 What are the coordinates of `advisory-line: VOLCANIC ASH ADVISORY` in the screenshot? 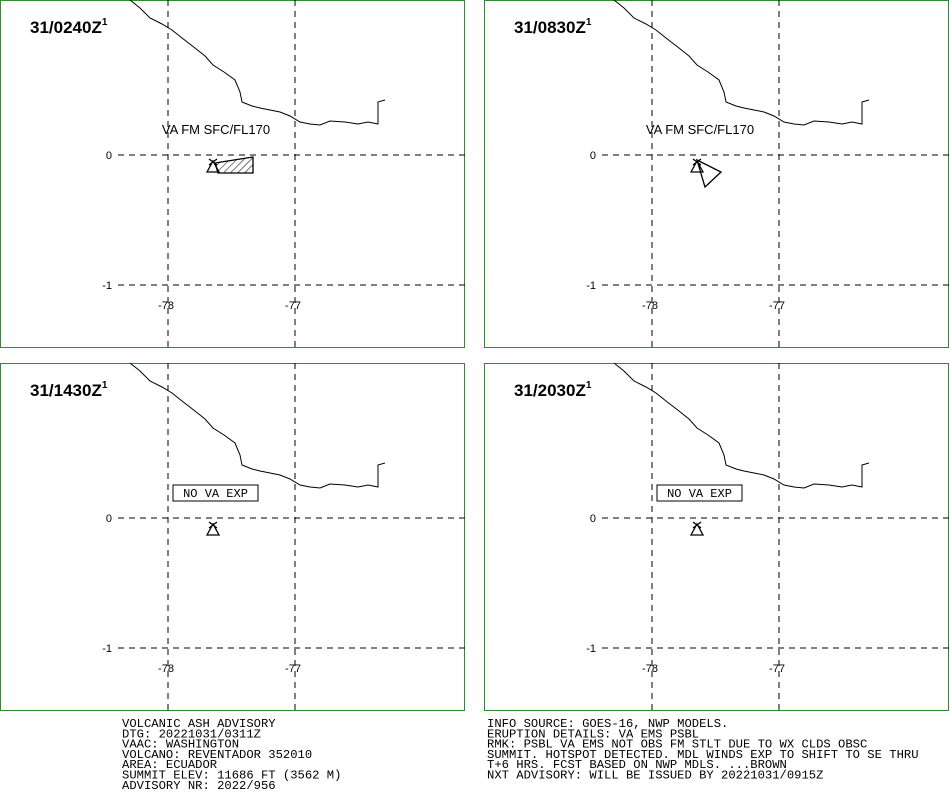 It's located at (199, 724).